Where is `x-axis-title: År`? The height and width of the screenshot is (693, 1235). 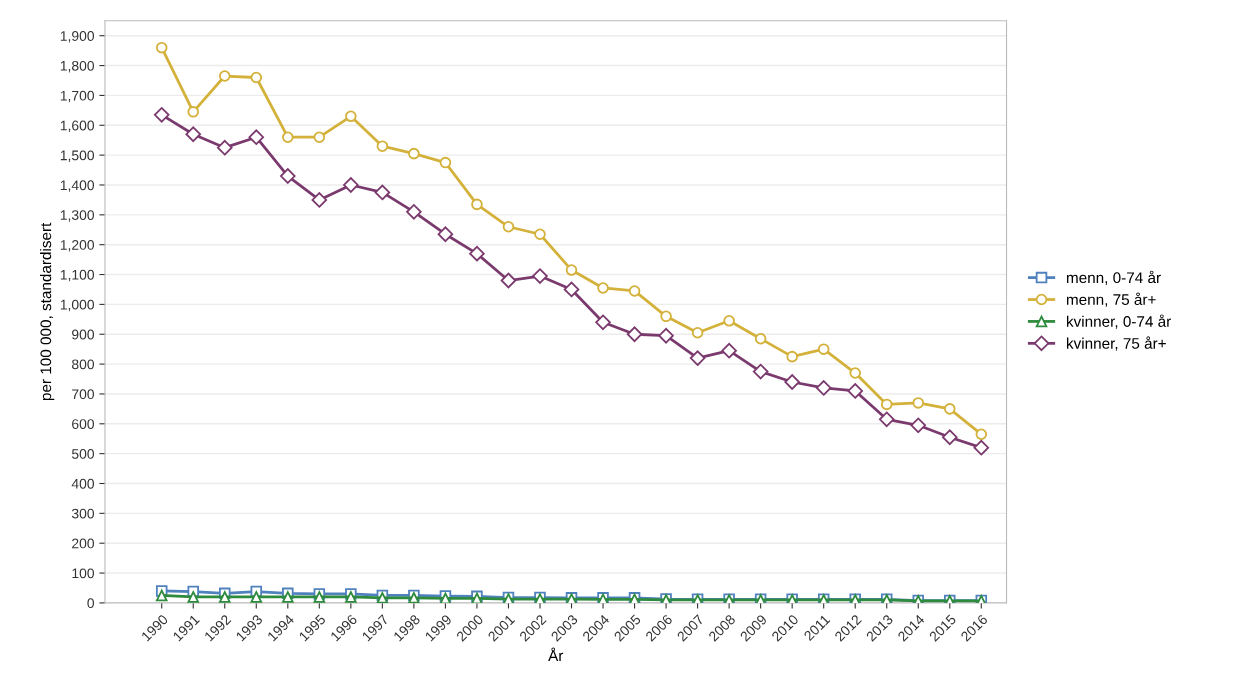
x-axis-title: År is located at coordinates (556, 654).